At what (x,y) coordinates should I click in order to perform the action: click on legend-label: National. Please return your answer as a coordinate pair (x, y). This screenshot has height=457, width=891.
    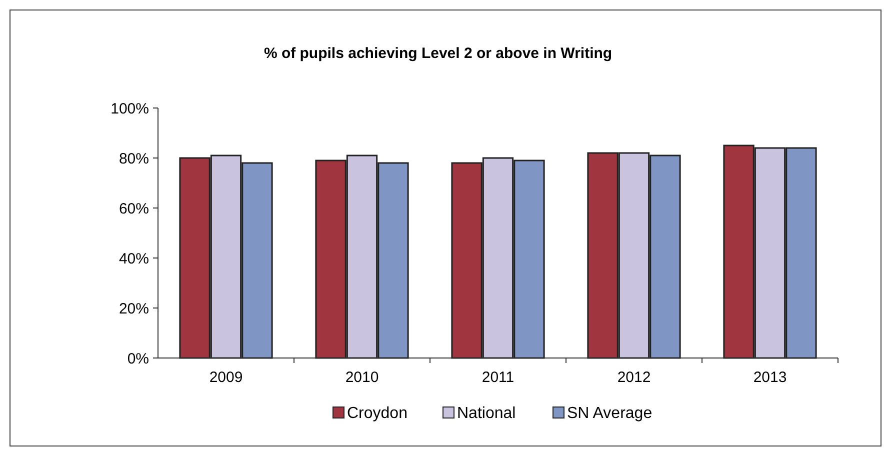
    Looking at the image, I should click on (486, 413).